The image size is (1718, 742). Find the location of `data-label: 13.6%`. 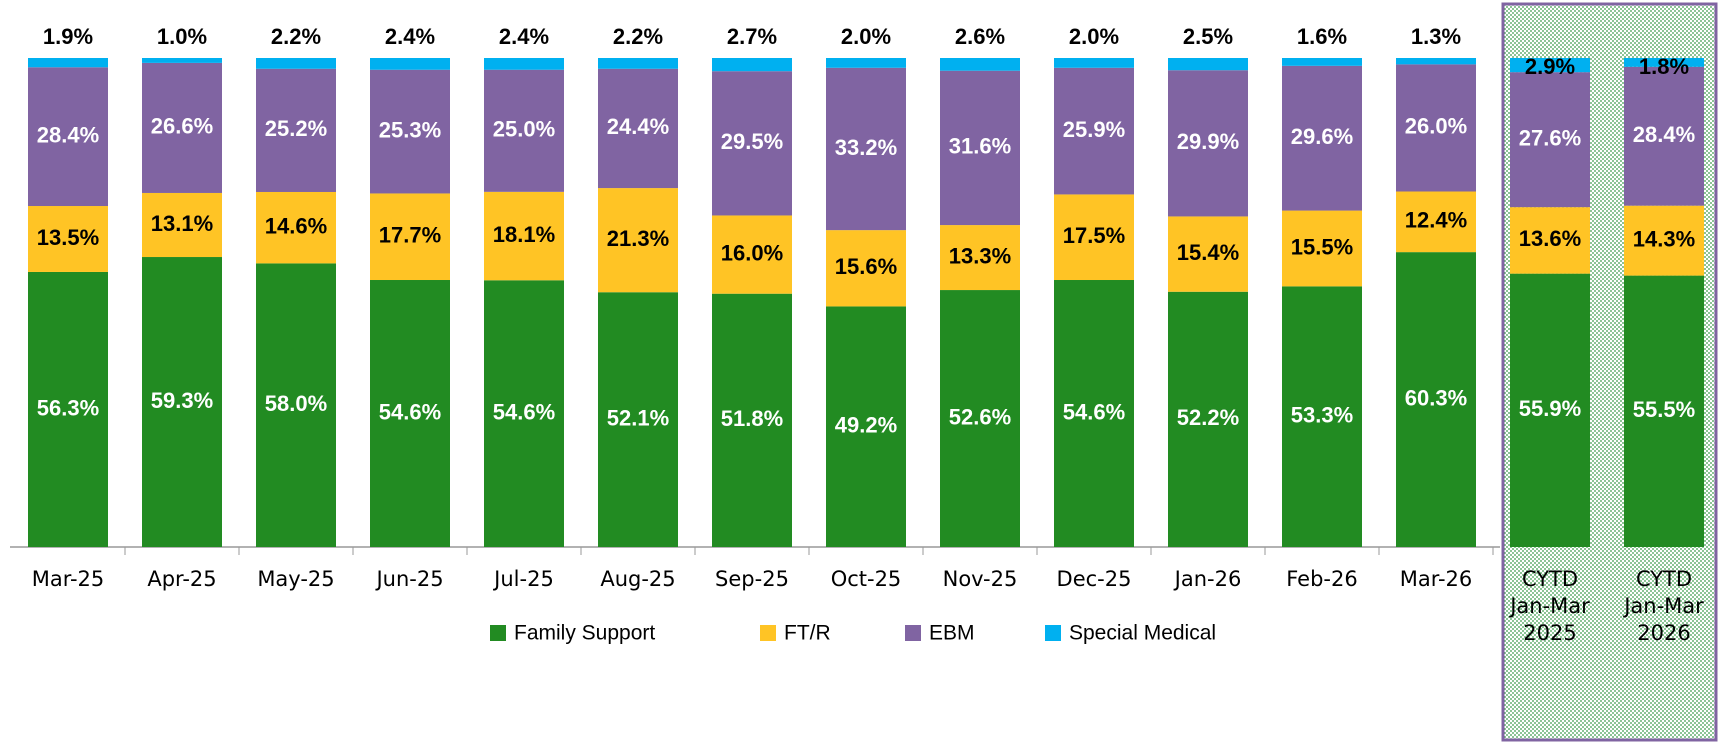

data-label: 13.6% is located at coordinates (1550, 238).